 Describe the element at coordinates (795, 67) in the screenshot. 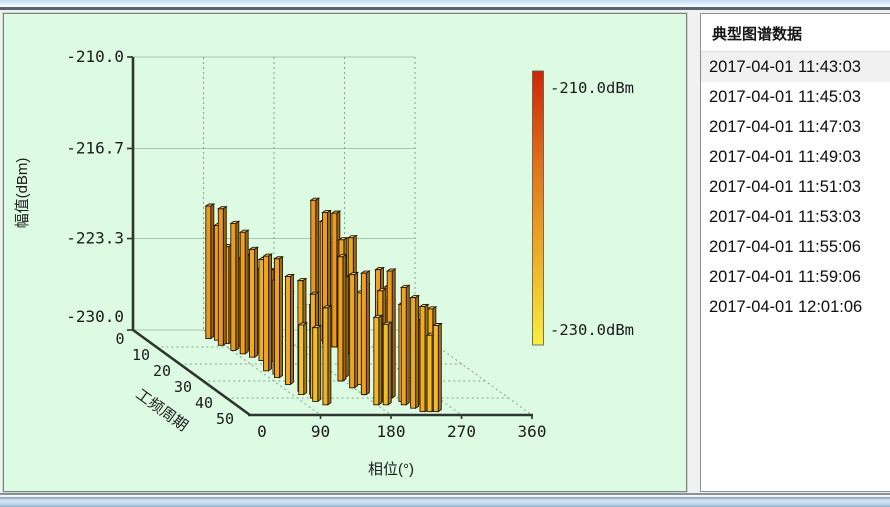

I see `timestamp-list-item: 2017-04-01 11:43:03` at that location.